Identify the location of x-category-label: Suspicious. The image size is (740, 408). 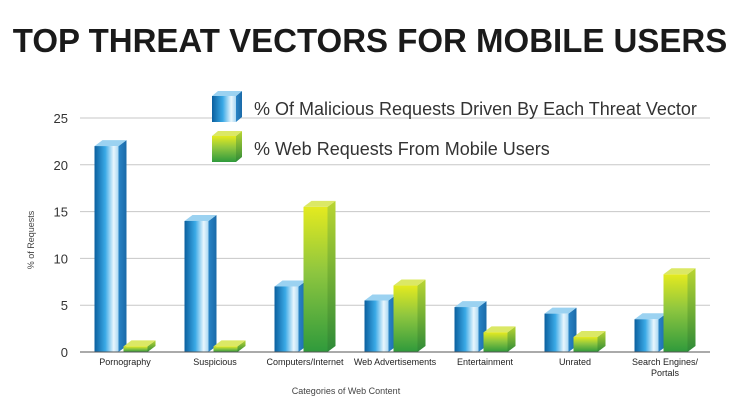
(215, 362).